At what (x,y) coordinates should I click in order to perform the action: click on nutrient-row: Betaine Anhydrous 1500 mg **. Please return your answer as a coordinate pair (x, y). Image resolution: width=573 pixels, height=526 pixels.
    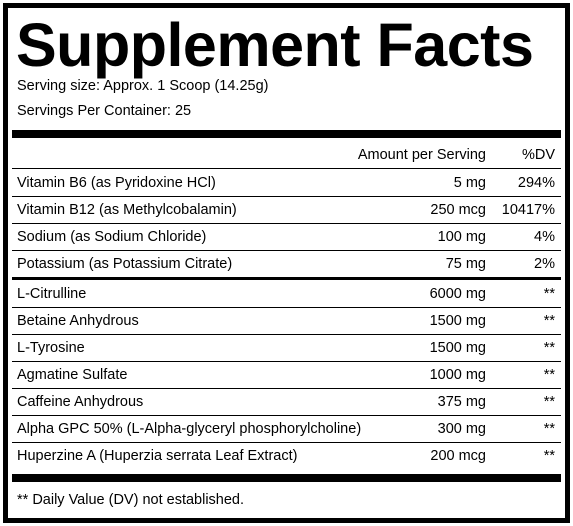
    Looking at the image, I should click on (286, 321).